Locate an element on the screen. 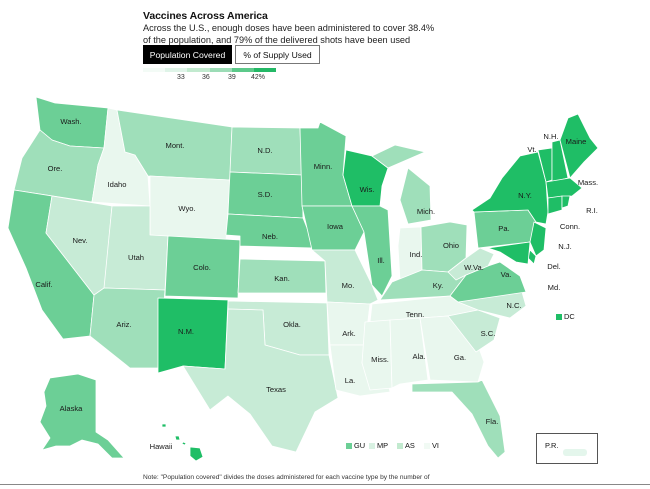 This screenshot has height=489, width=650. label-missouri: Mo. is located at coordinates (348, 285).